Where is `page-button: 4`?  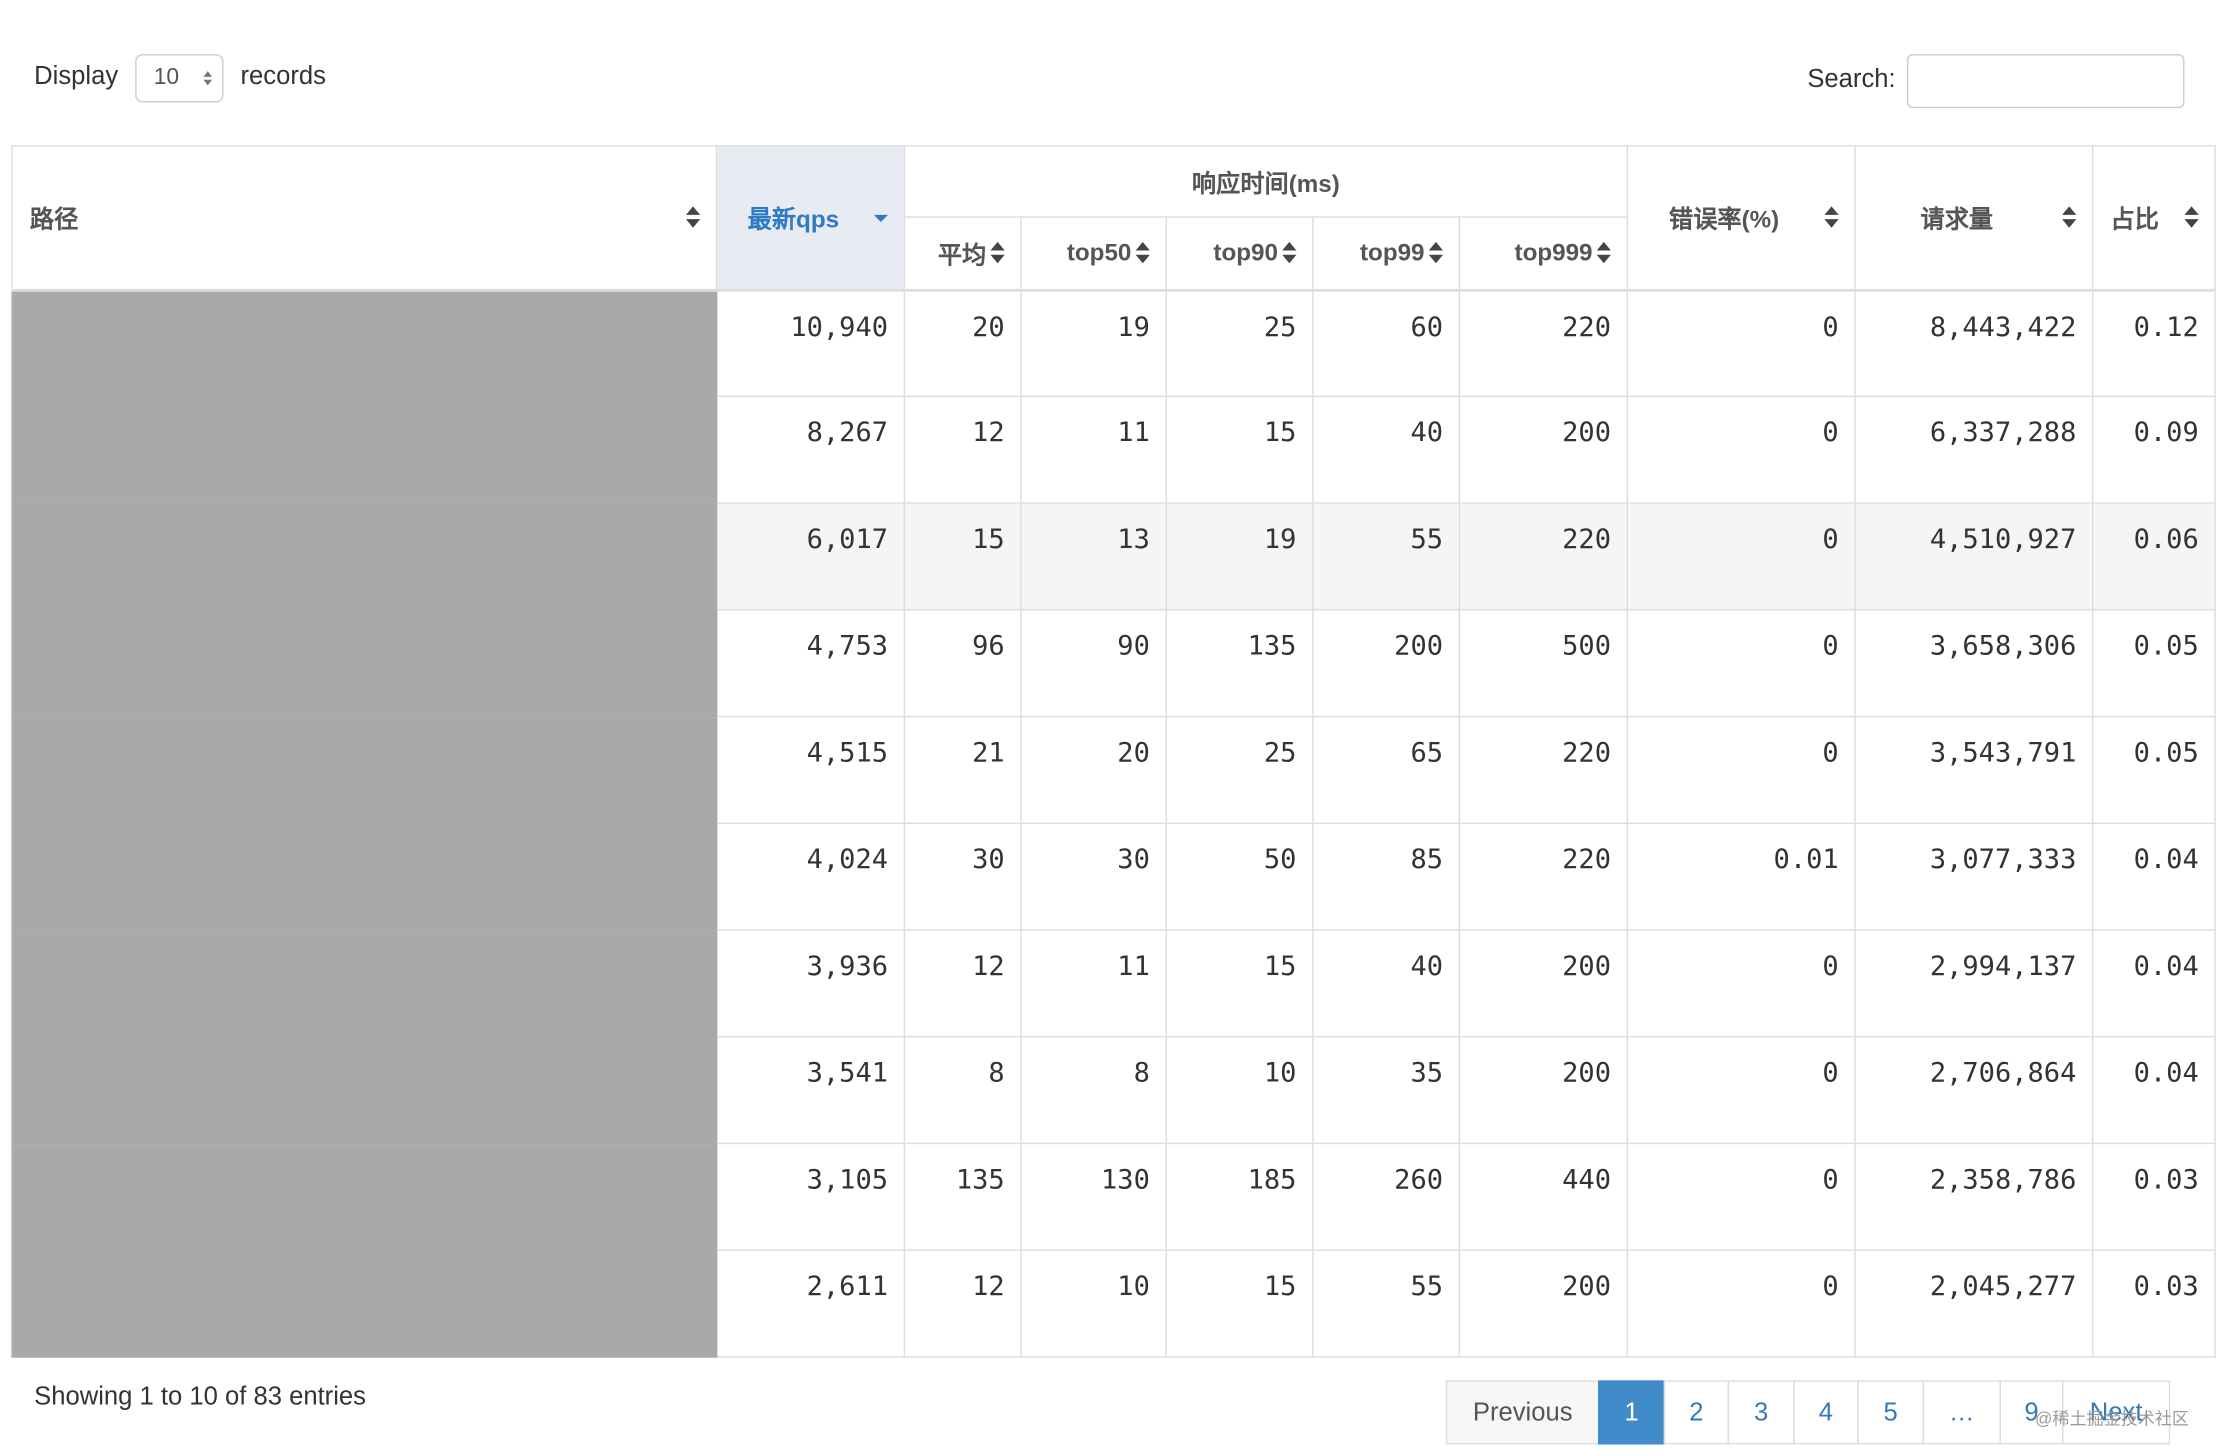
page-button: 4 is located at coordinates (1826, 1412).